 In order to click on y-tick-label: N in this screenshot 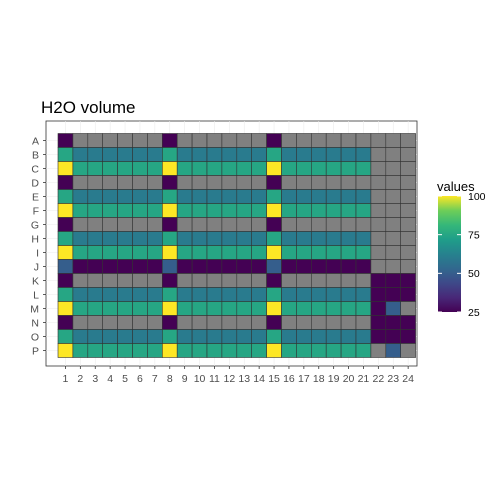, I will do `click(35, 323)`.